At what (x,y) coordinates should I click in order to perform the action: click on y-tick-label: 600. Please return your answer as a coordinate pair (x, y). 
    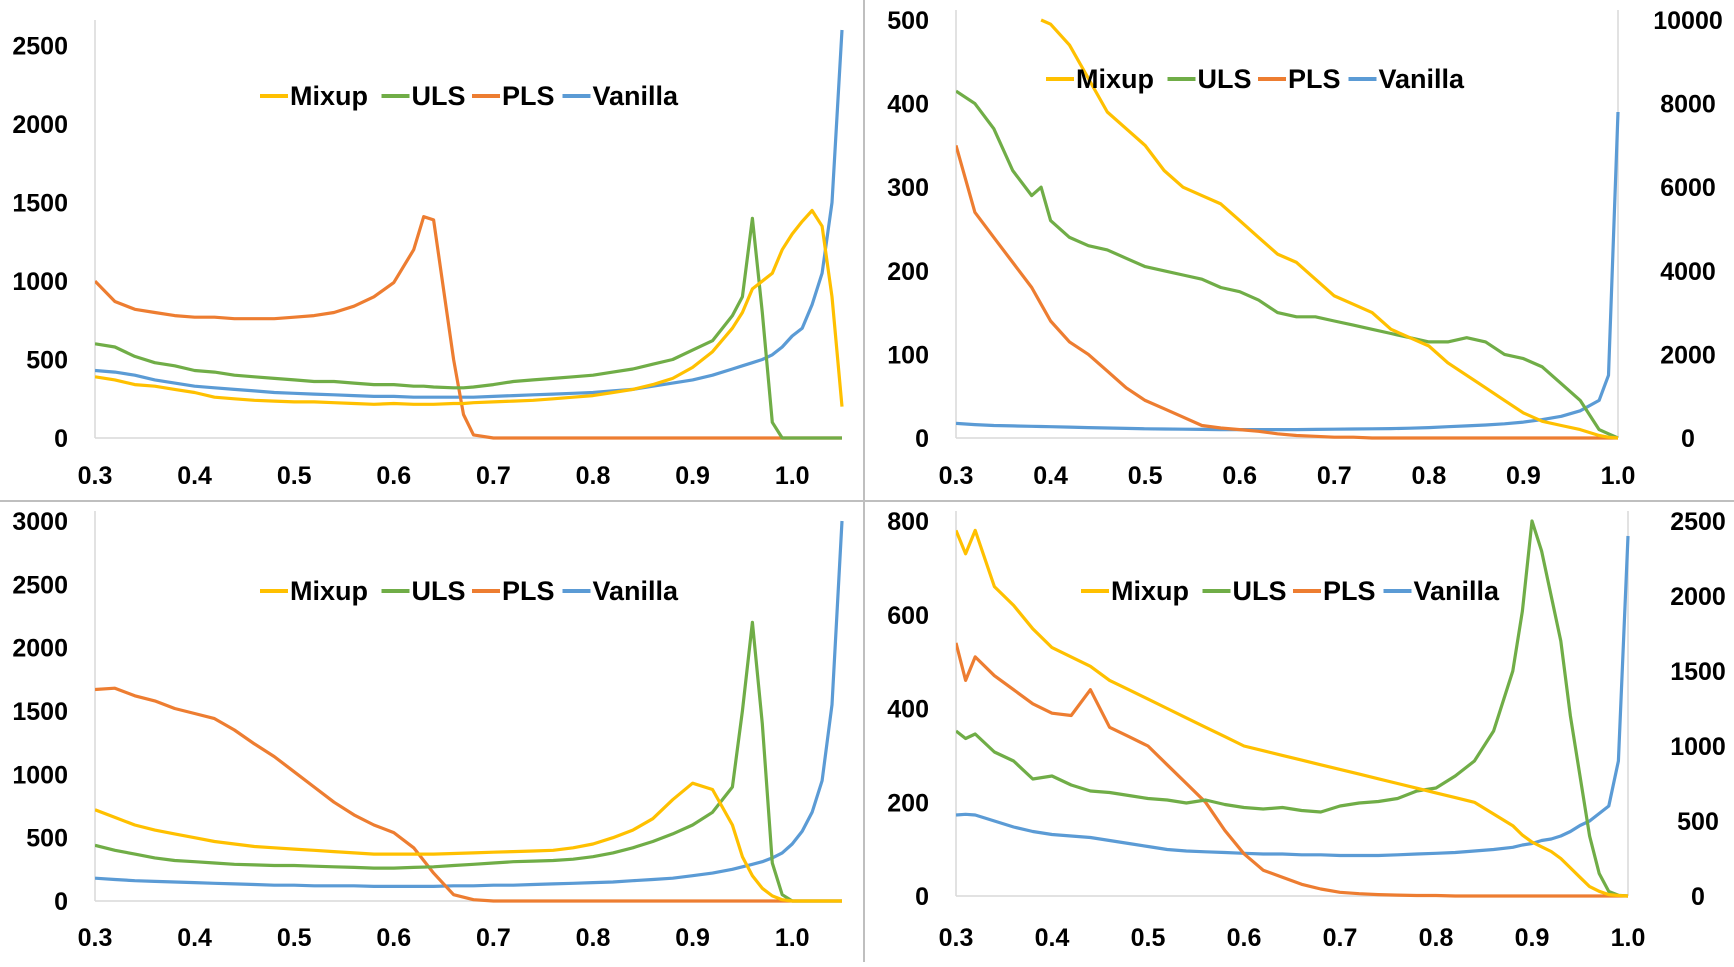
    Looking at the image, I should click on (908, 616).